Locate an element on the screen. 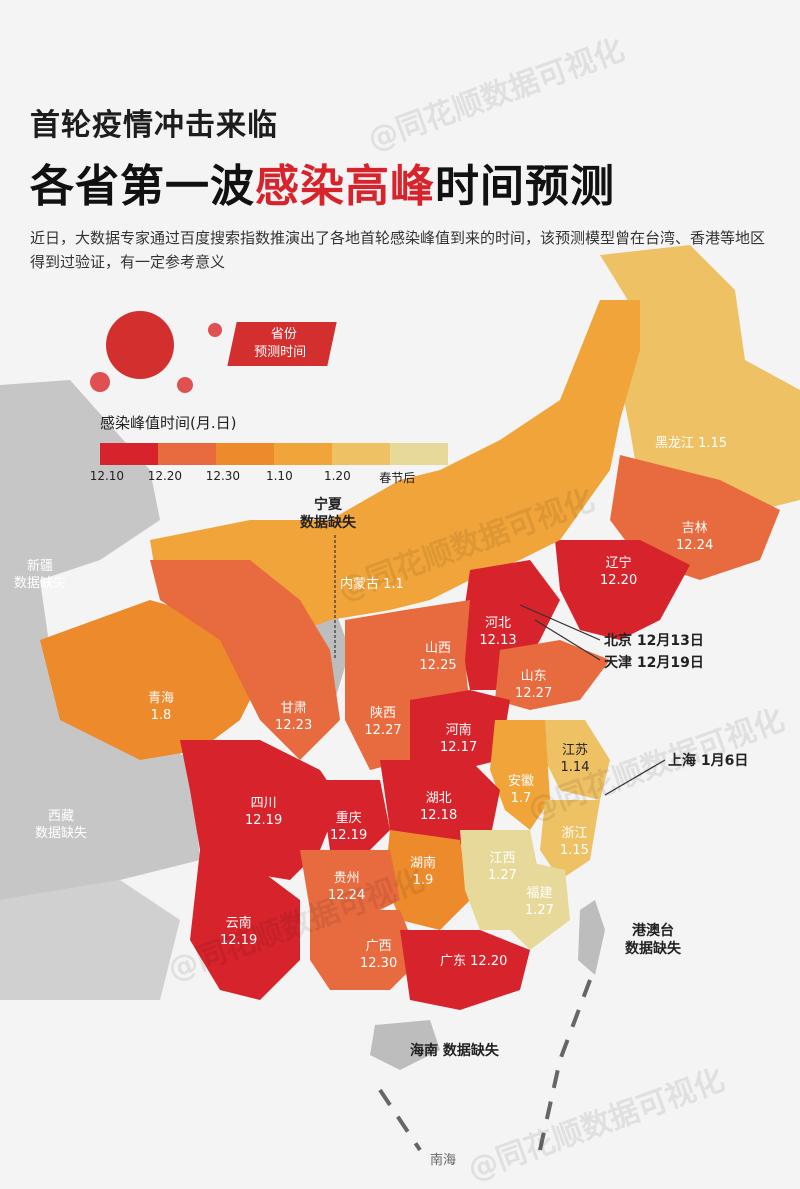 The image size is (800, 1189). label-south-sea: 南海 is located at coordinates (443, 1160).